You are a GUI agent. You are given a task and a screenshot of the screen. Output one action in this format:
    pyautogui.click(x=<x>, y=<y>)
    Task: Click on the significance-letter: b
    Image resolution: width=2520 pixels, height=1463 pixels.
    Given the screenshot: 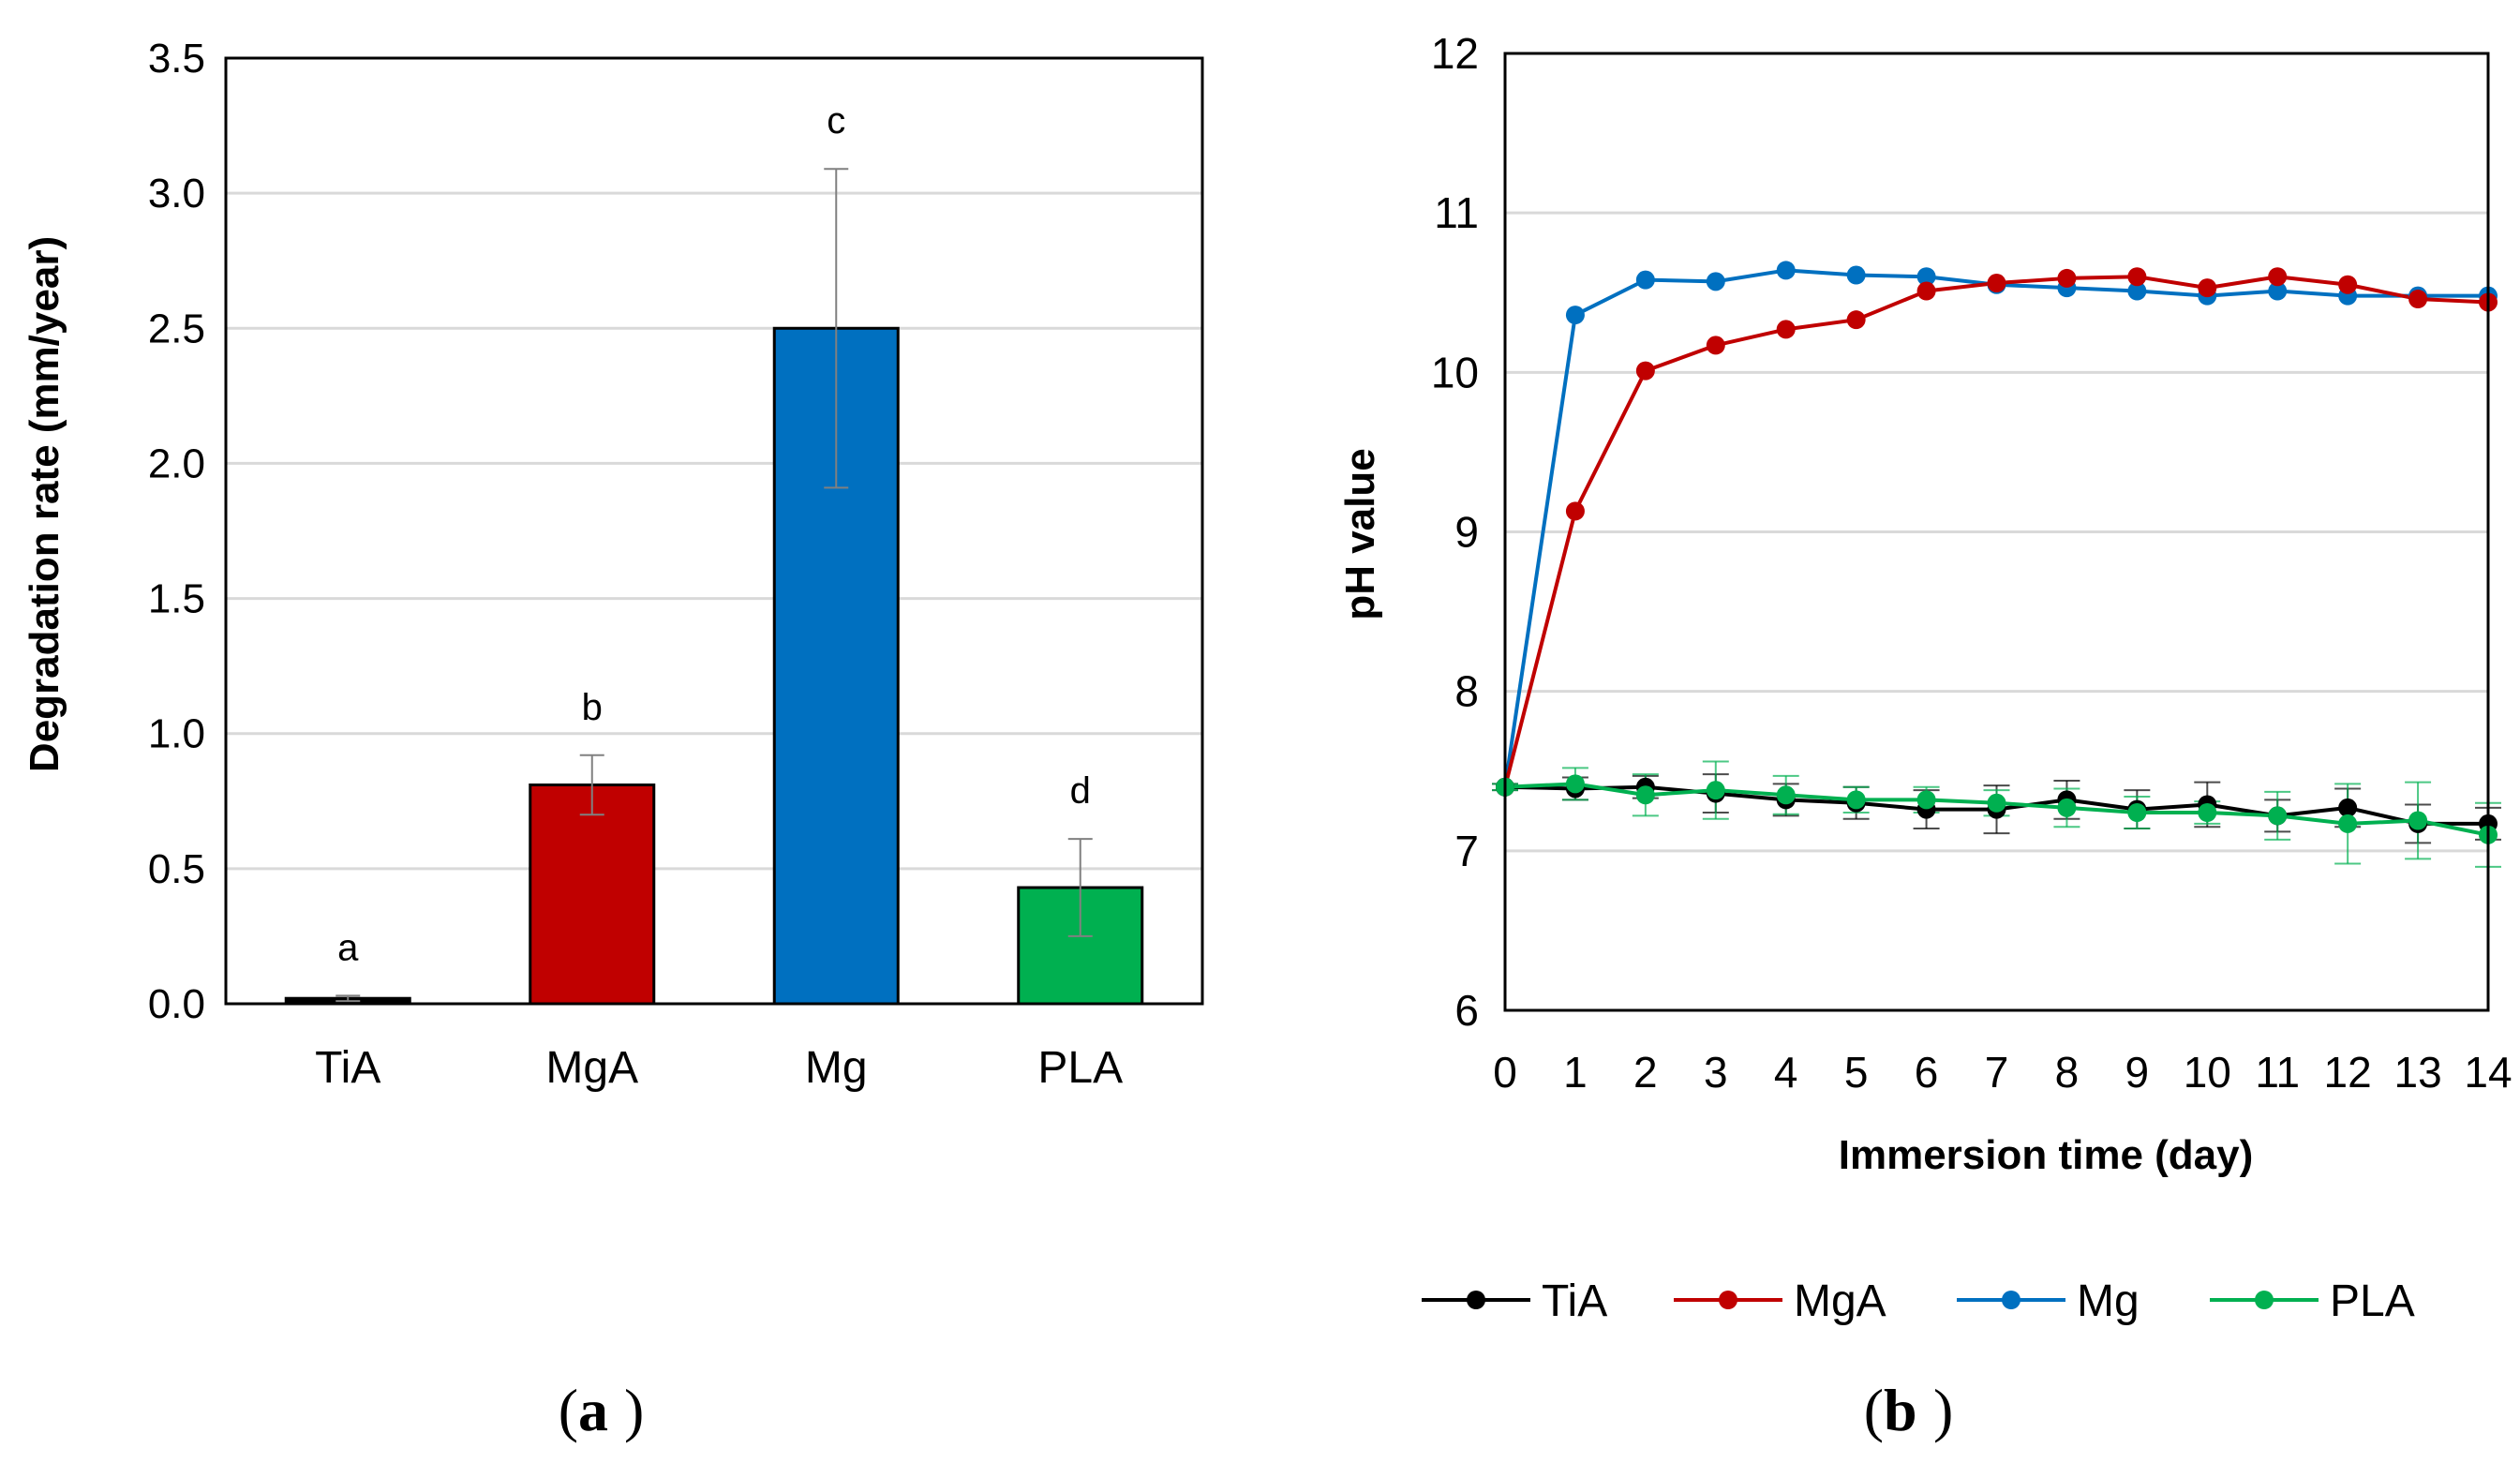 What is the action you would take?
    pyautogui.click(x=592, y=707)
    